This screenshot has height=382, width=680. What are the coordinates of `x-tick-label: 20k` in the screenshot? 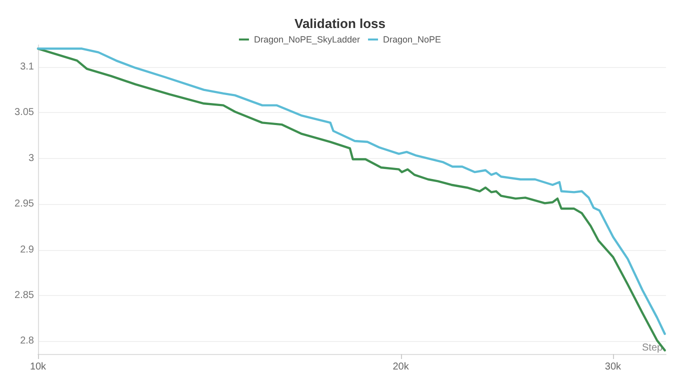 It's located at (401, 367).